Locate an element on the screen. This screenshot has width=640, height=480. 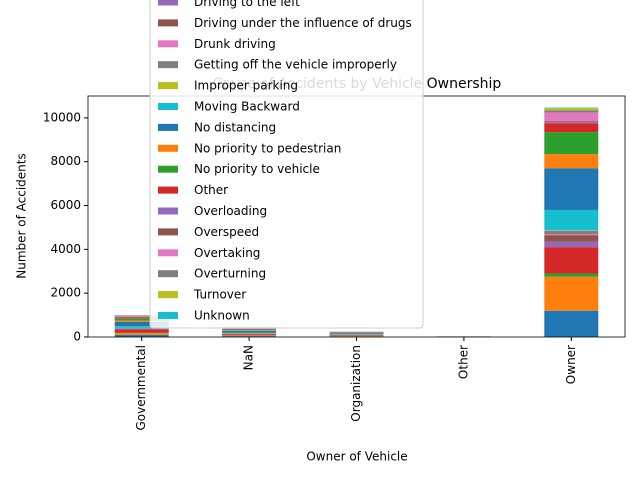
legend-label: Driving to the left is located at coordinates (247, 4).